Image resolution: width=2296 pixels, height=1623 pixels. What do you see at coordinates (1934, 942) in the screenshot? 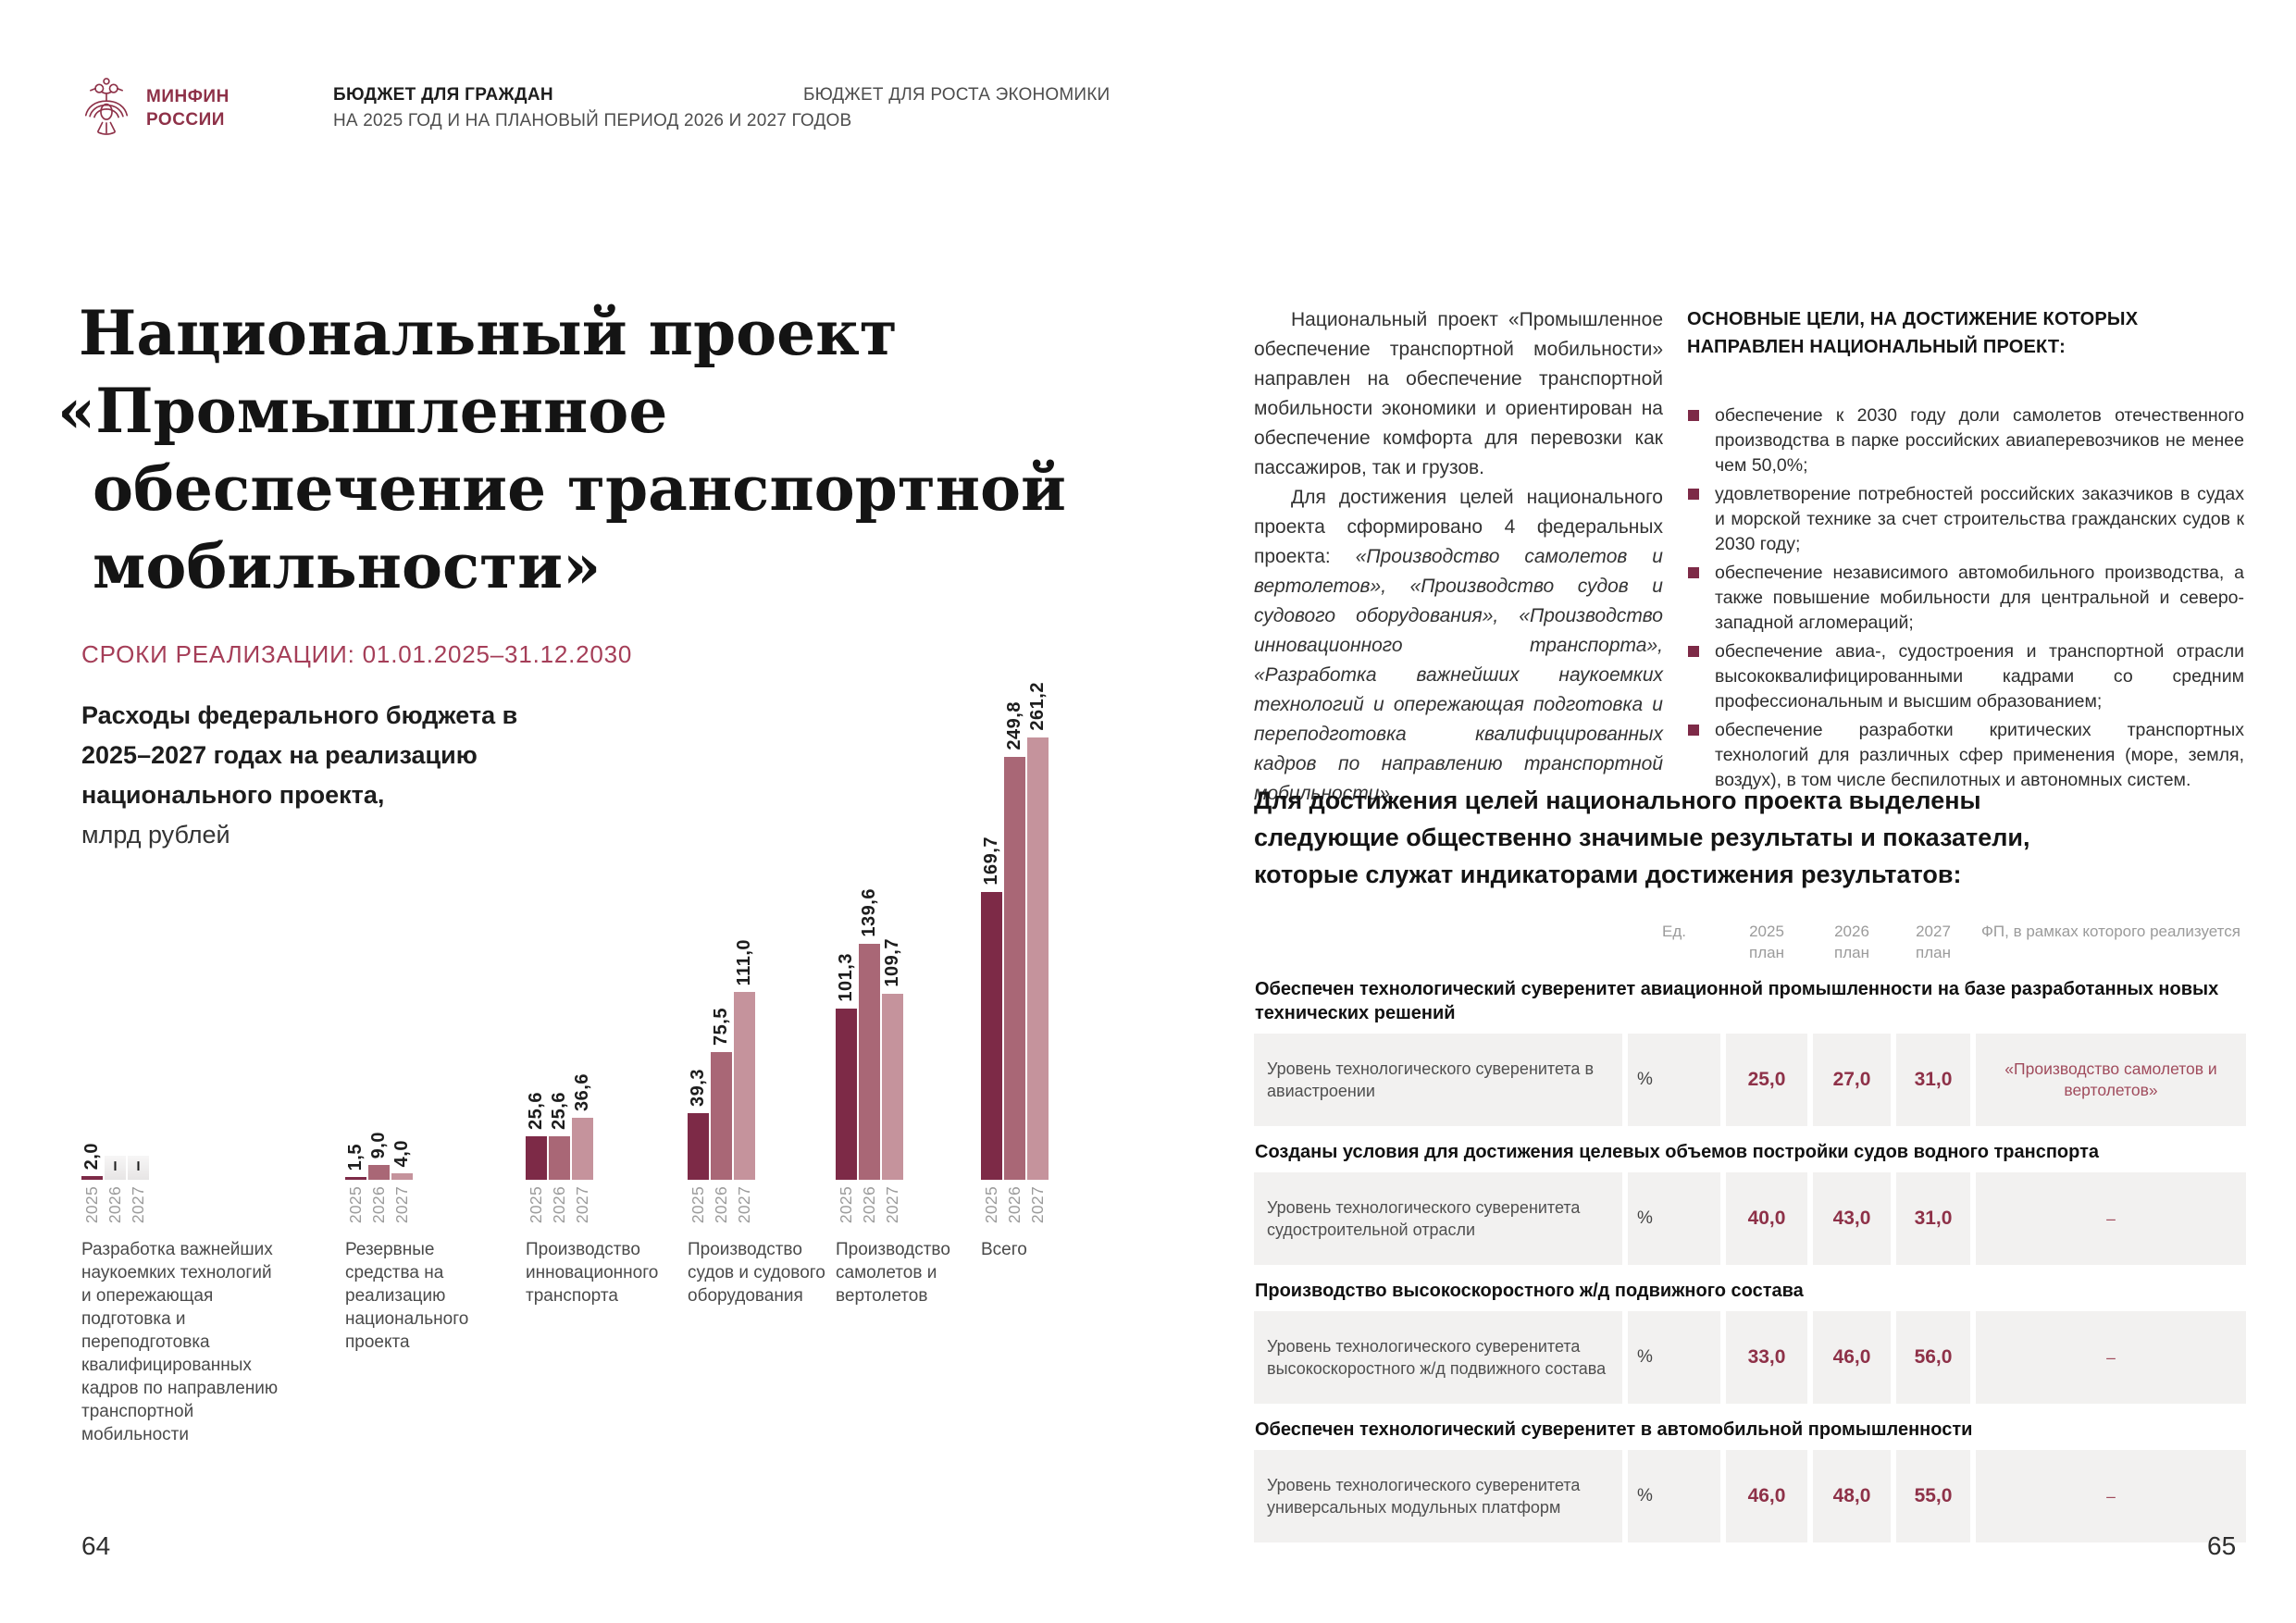
I see `table-header-year-2027: 2027 план` at bounding box center [1934, 942].